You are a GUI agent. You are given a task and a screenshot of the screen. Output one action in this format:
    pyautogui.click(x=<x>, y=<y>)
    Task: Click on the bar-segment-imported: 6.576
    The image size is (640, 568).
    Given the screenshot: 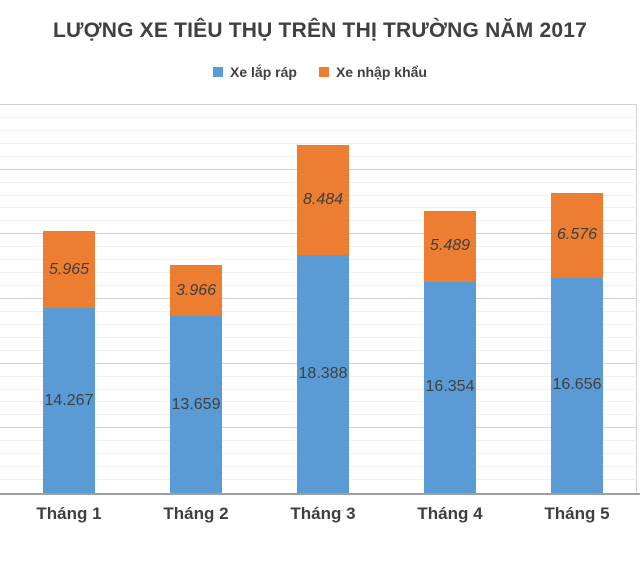 What is the action you would take?
    pyautogui.click(x=577, y=235)
    